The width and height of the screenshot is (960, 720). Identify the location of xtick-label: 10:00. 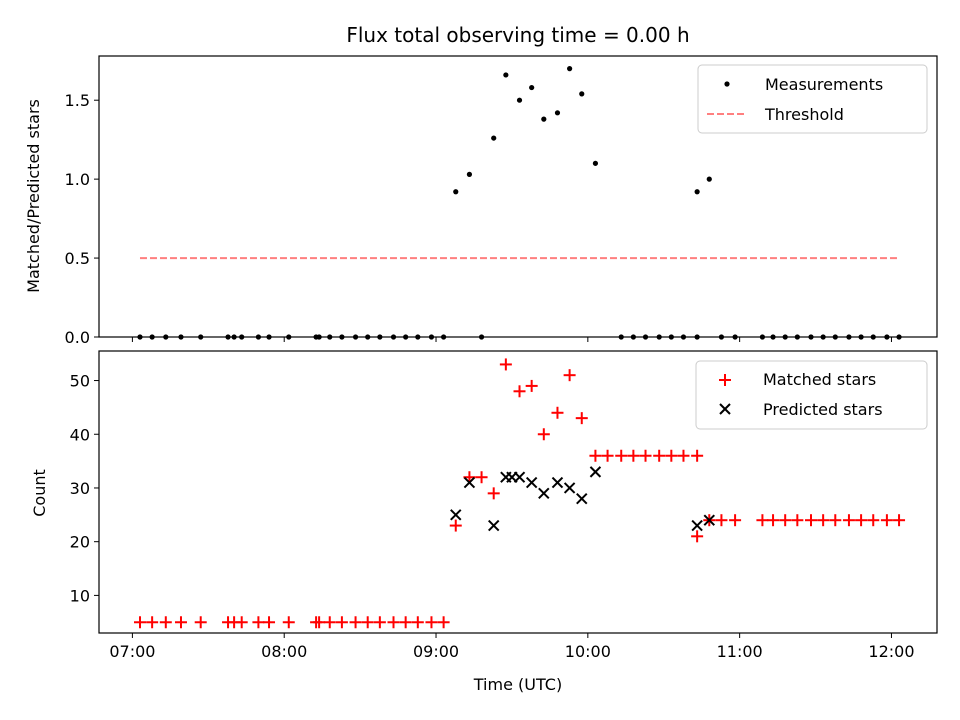
(588, 651).